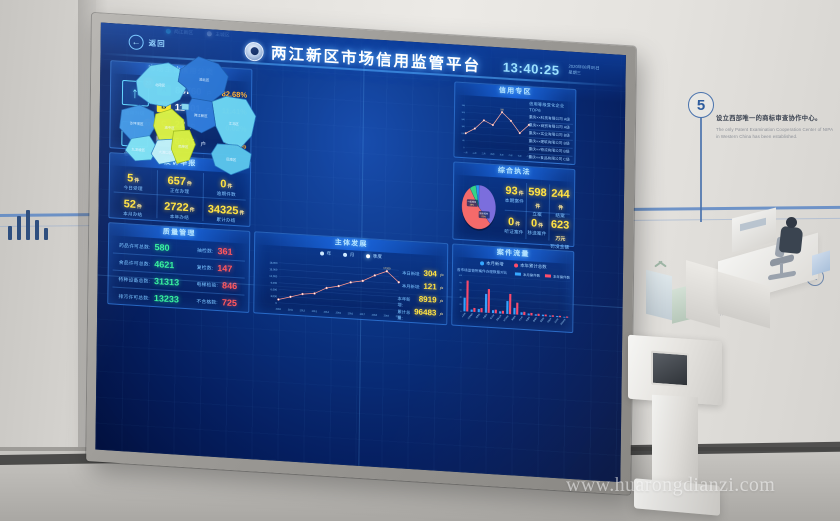 The height and width of the screenshot is (521, 840). I want to click on bar-legend-item: 本月新增, so click(491, 263).